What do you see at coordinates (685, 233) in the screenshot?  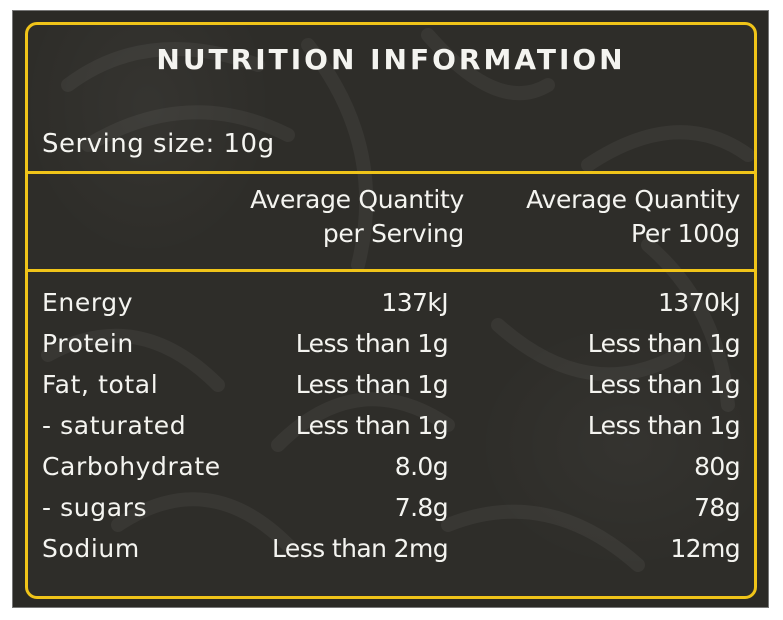 I see `column-header-per-100g-line2: Per 100g` at bounding box center [685, 233].